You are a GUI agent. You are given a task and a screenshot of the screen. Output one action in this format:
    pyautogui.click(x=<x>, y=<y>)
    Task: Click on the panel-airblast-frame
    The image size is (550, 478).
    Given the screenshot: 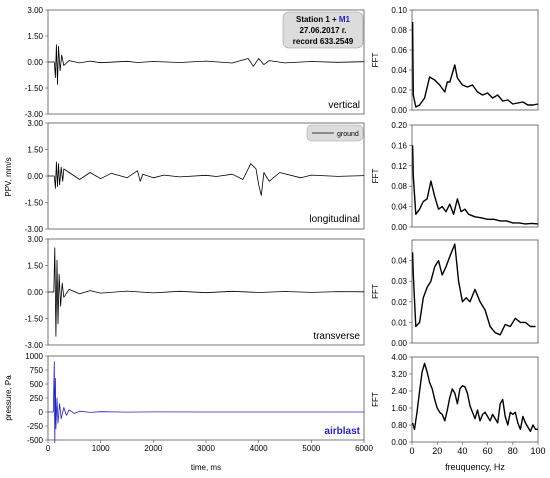 What is the action you would take?
    pyautogui.click(x=206, y=398)
    